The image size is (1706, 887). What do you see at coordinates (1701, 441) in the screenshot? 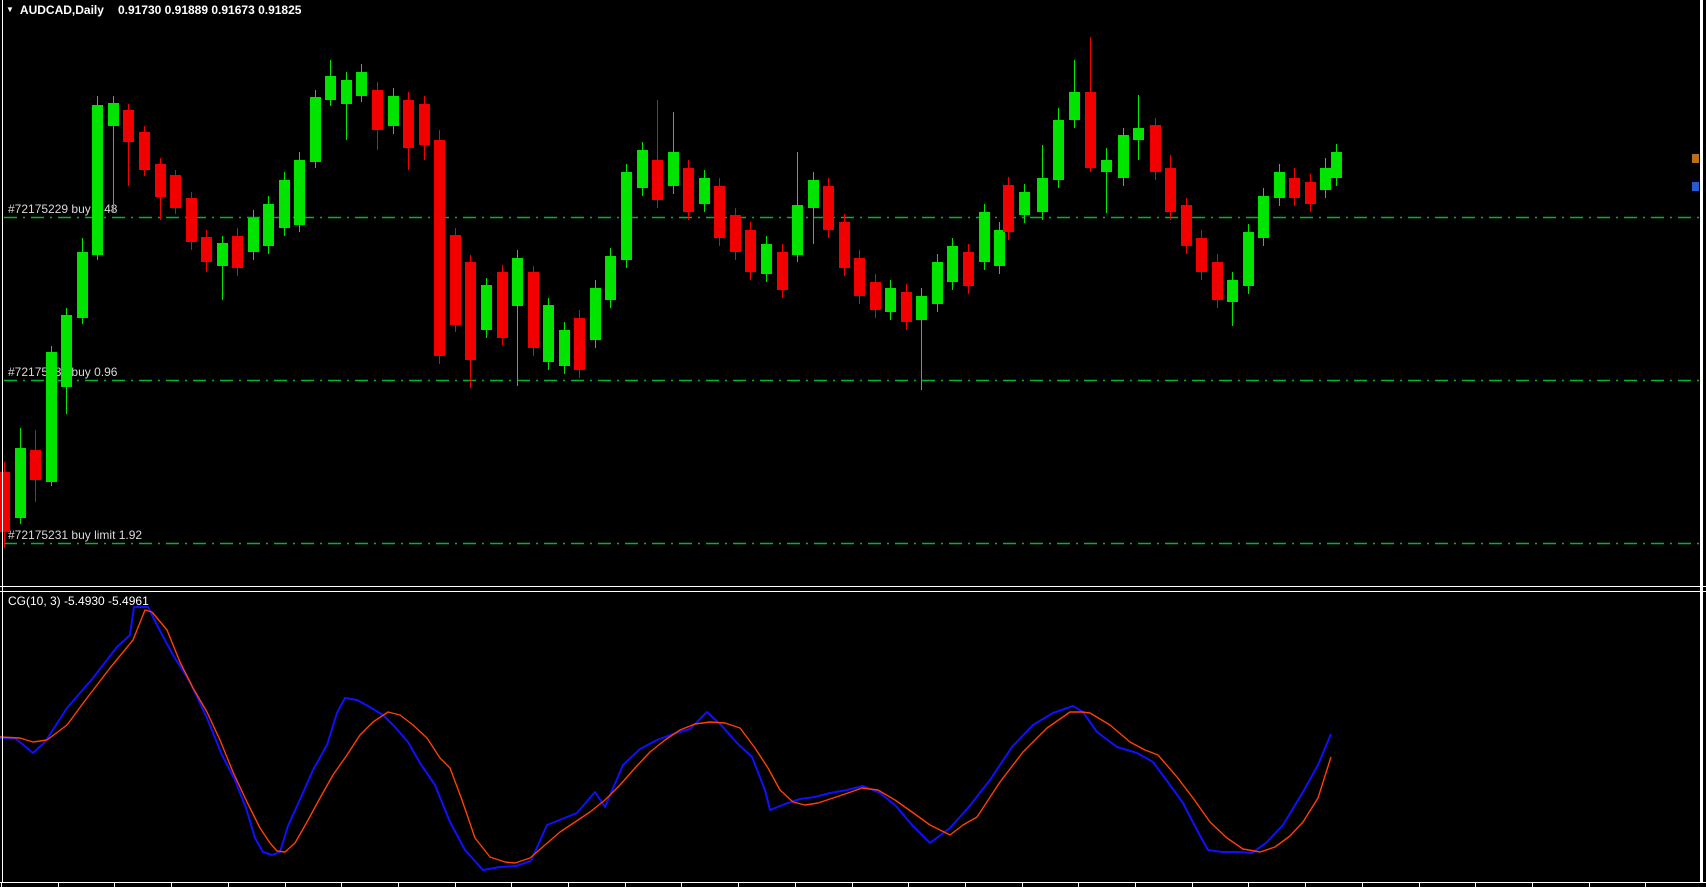
I see `right-axis-border` at bounding box center [1701, 441].